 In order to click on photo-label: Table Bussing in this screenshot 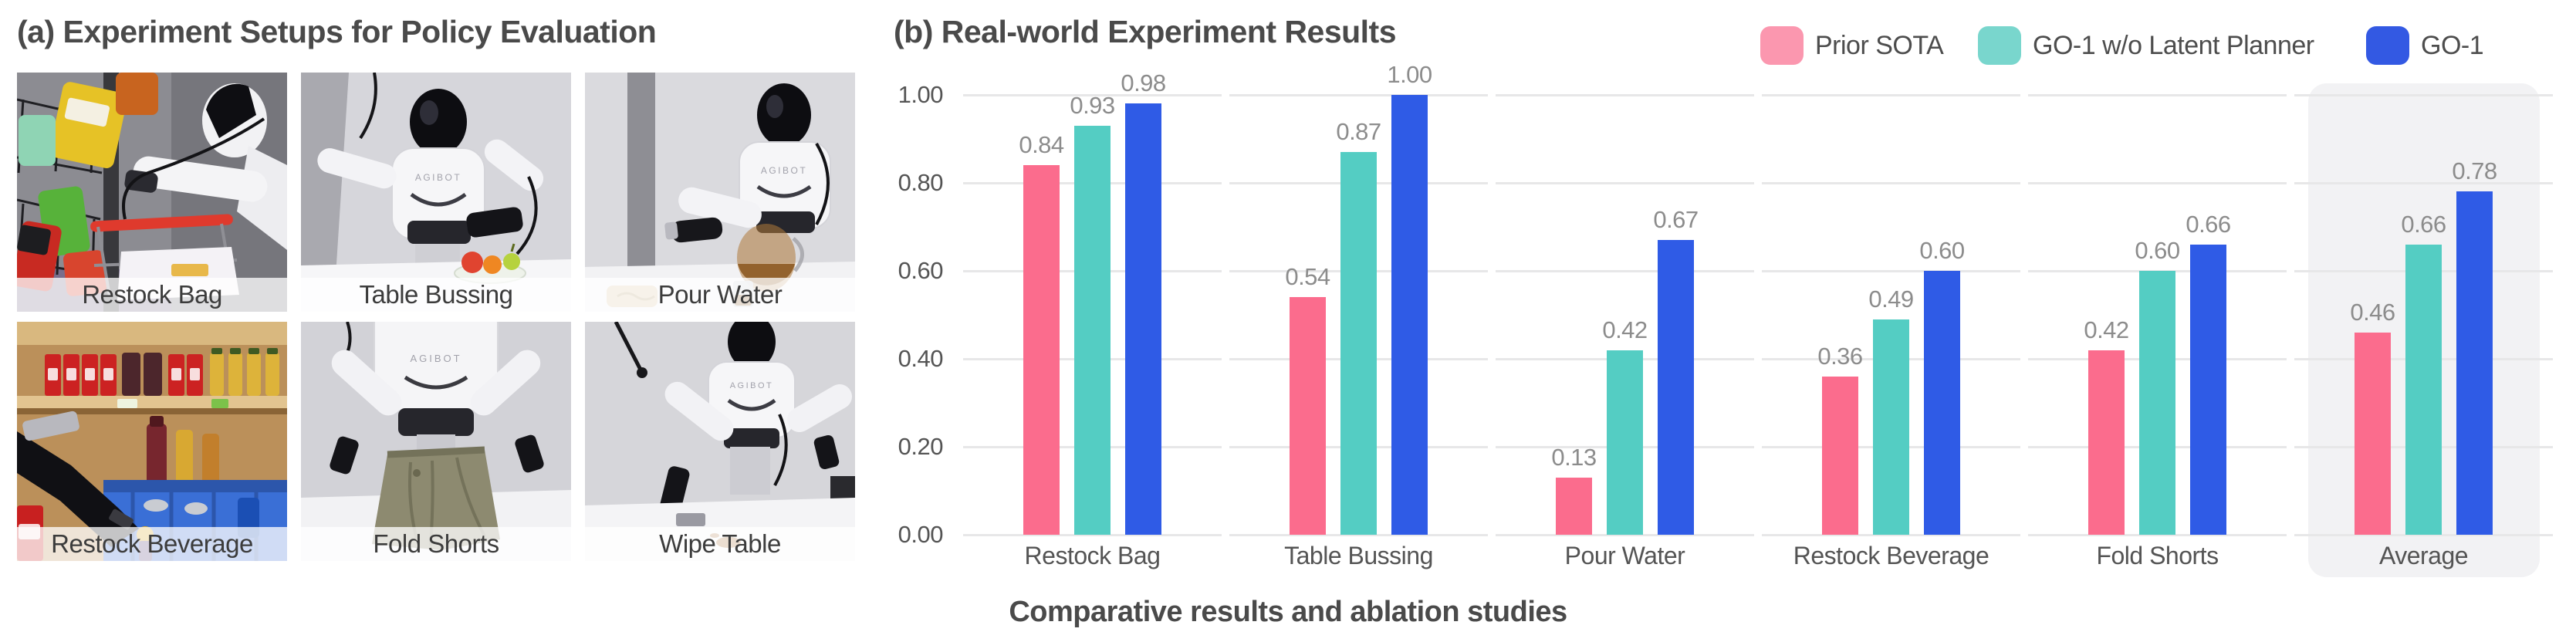, I will do `click(436, 294)`.